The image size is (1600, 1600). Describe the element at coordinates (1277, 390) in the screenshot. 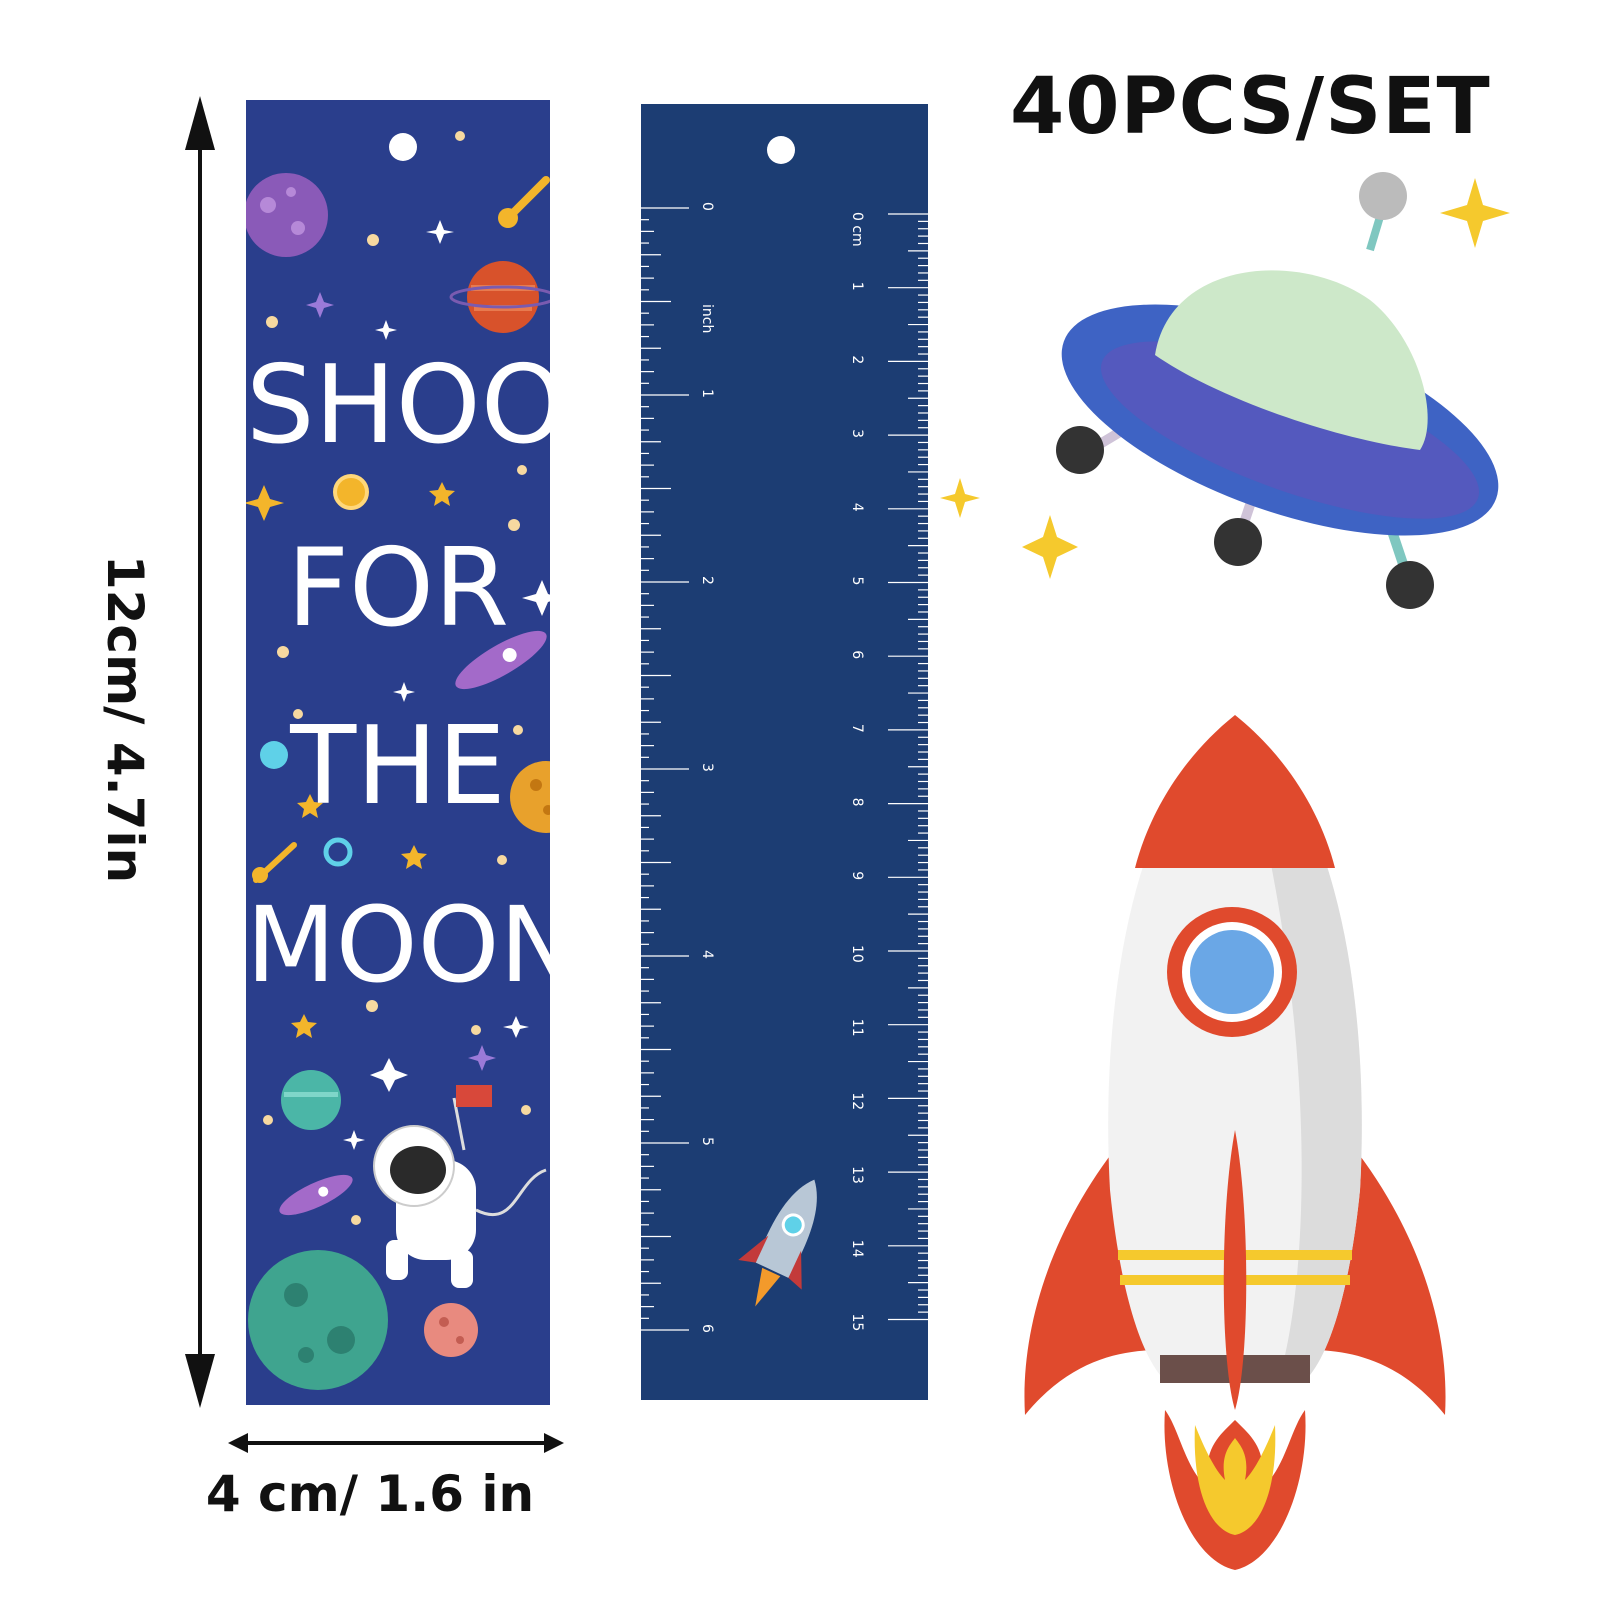

I see `ufo-icon` at that location.